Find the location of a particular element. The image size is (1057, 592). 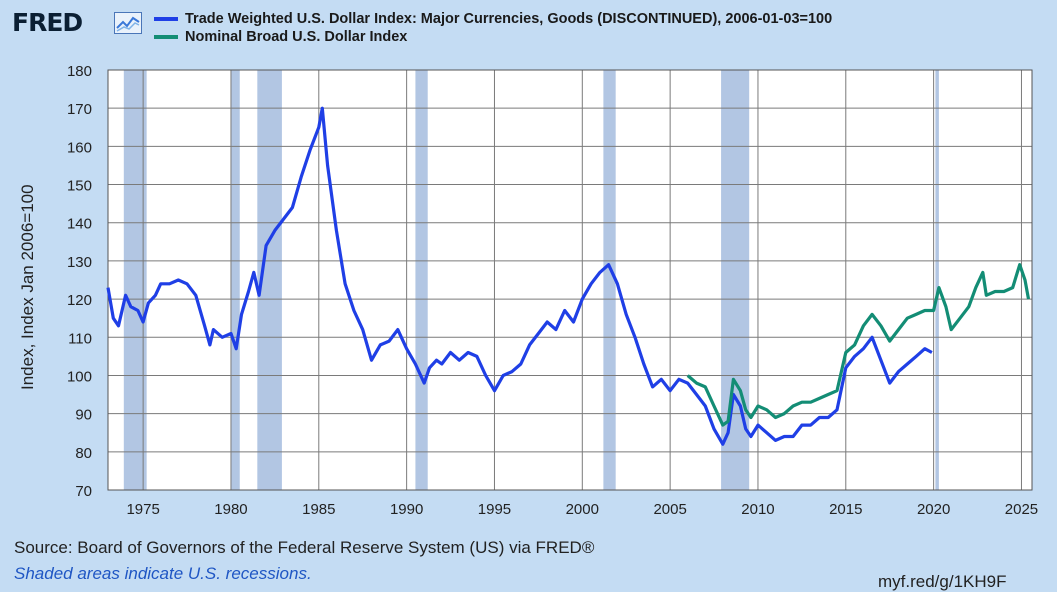

y-tick-label: 70 is located at coordinates (83, 491).